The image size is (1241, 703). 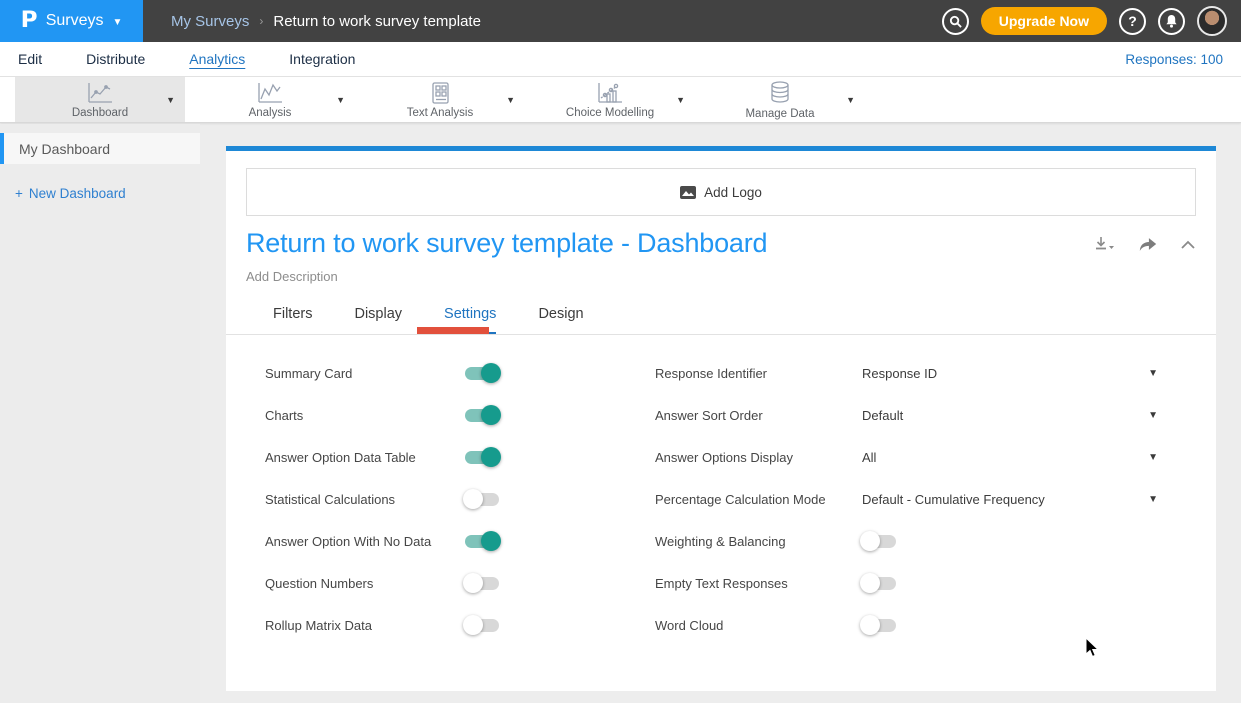 I want to click on responses-count: Responses: 100, so click(x=1174, y=59).